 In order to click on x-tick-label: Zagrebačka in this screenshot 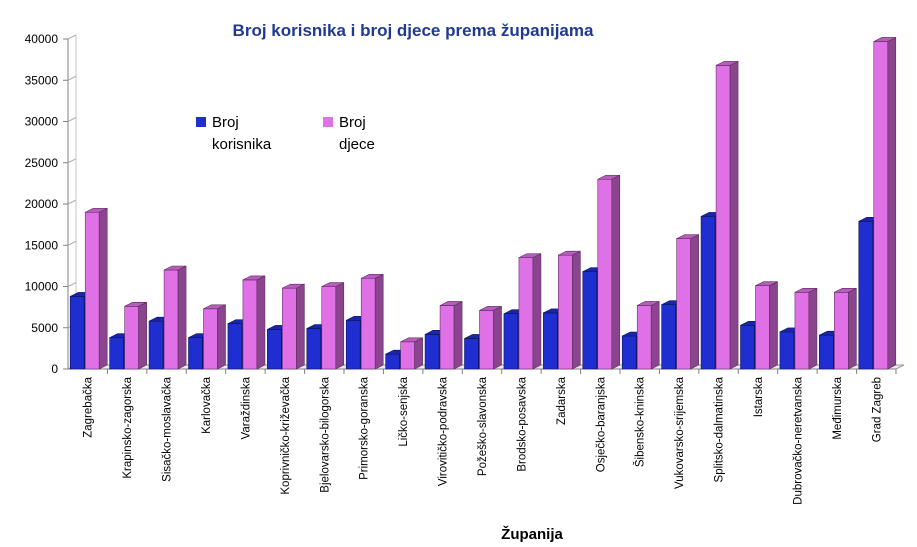, I will do `click(89, 406)`.